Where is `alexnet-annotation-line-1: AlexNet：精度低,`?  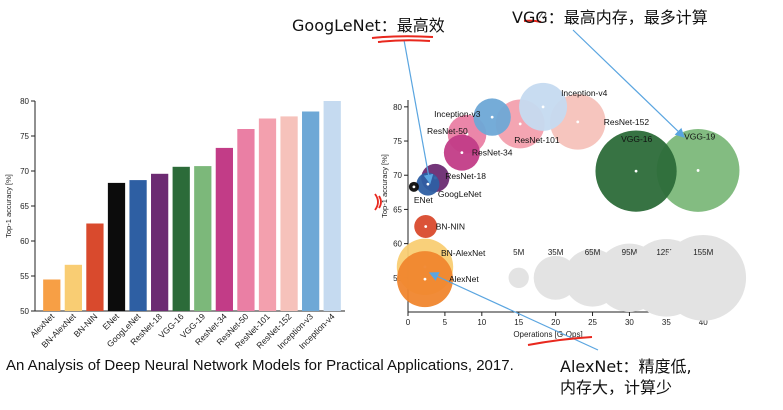 alexnet-annotation-line-1: AlexNet：精度低, is located at coordinates (626, 366).